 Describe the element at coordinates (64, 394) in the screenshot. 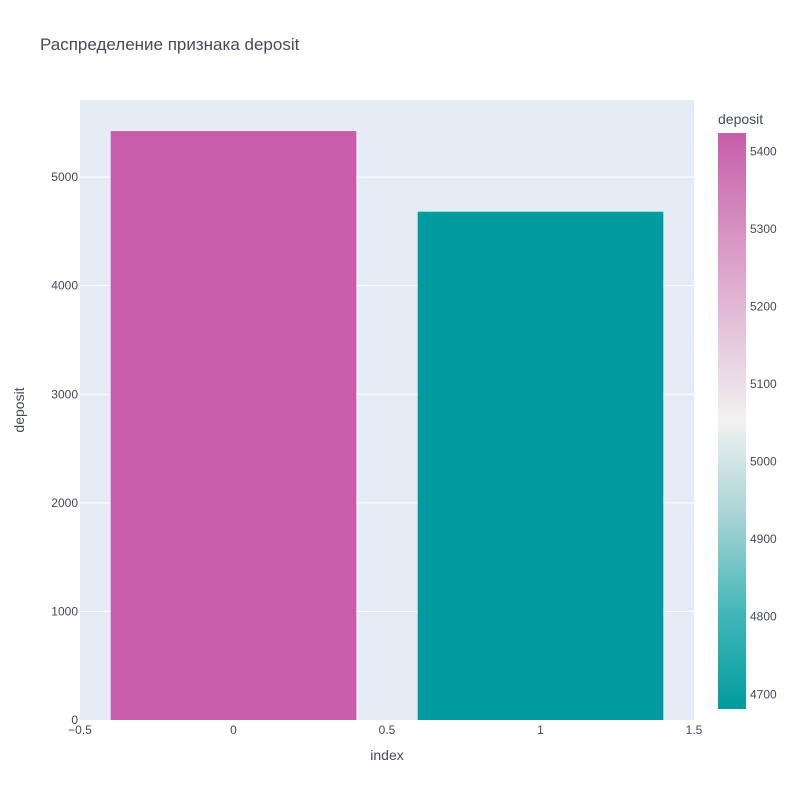

I see `y-tick-label: 3000` at that location.